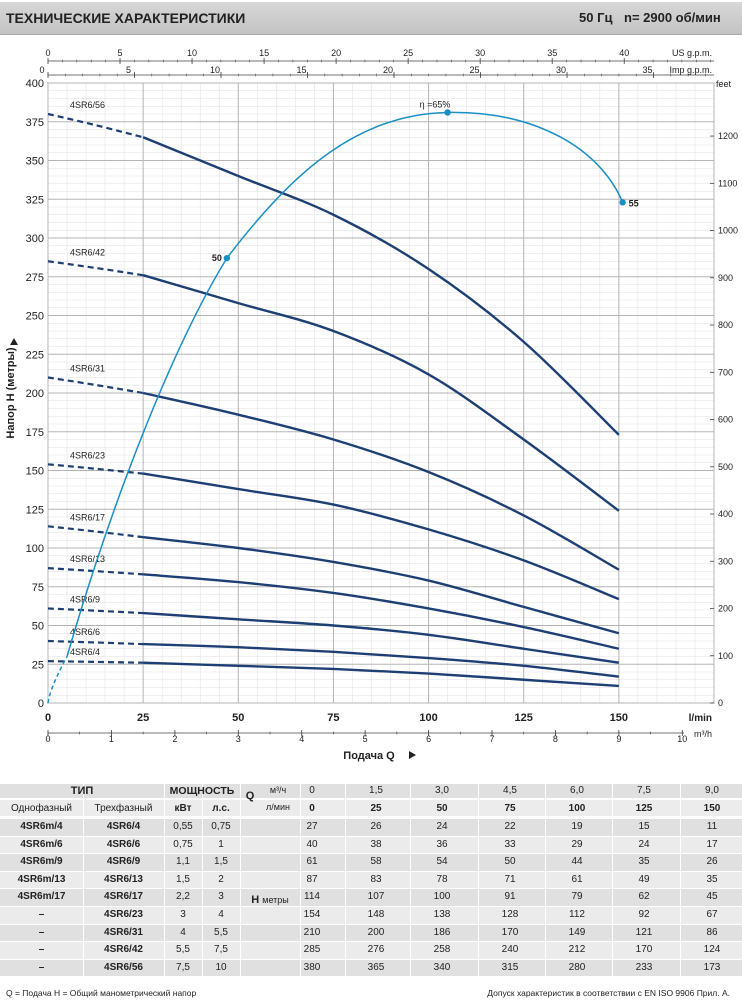 The image size is (742, 1000). What do you see at coordinates (221, 897) in the screenshot?
I see `table-row-hp: 3` at bounding box center [221, 897].